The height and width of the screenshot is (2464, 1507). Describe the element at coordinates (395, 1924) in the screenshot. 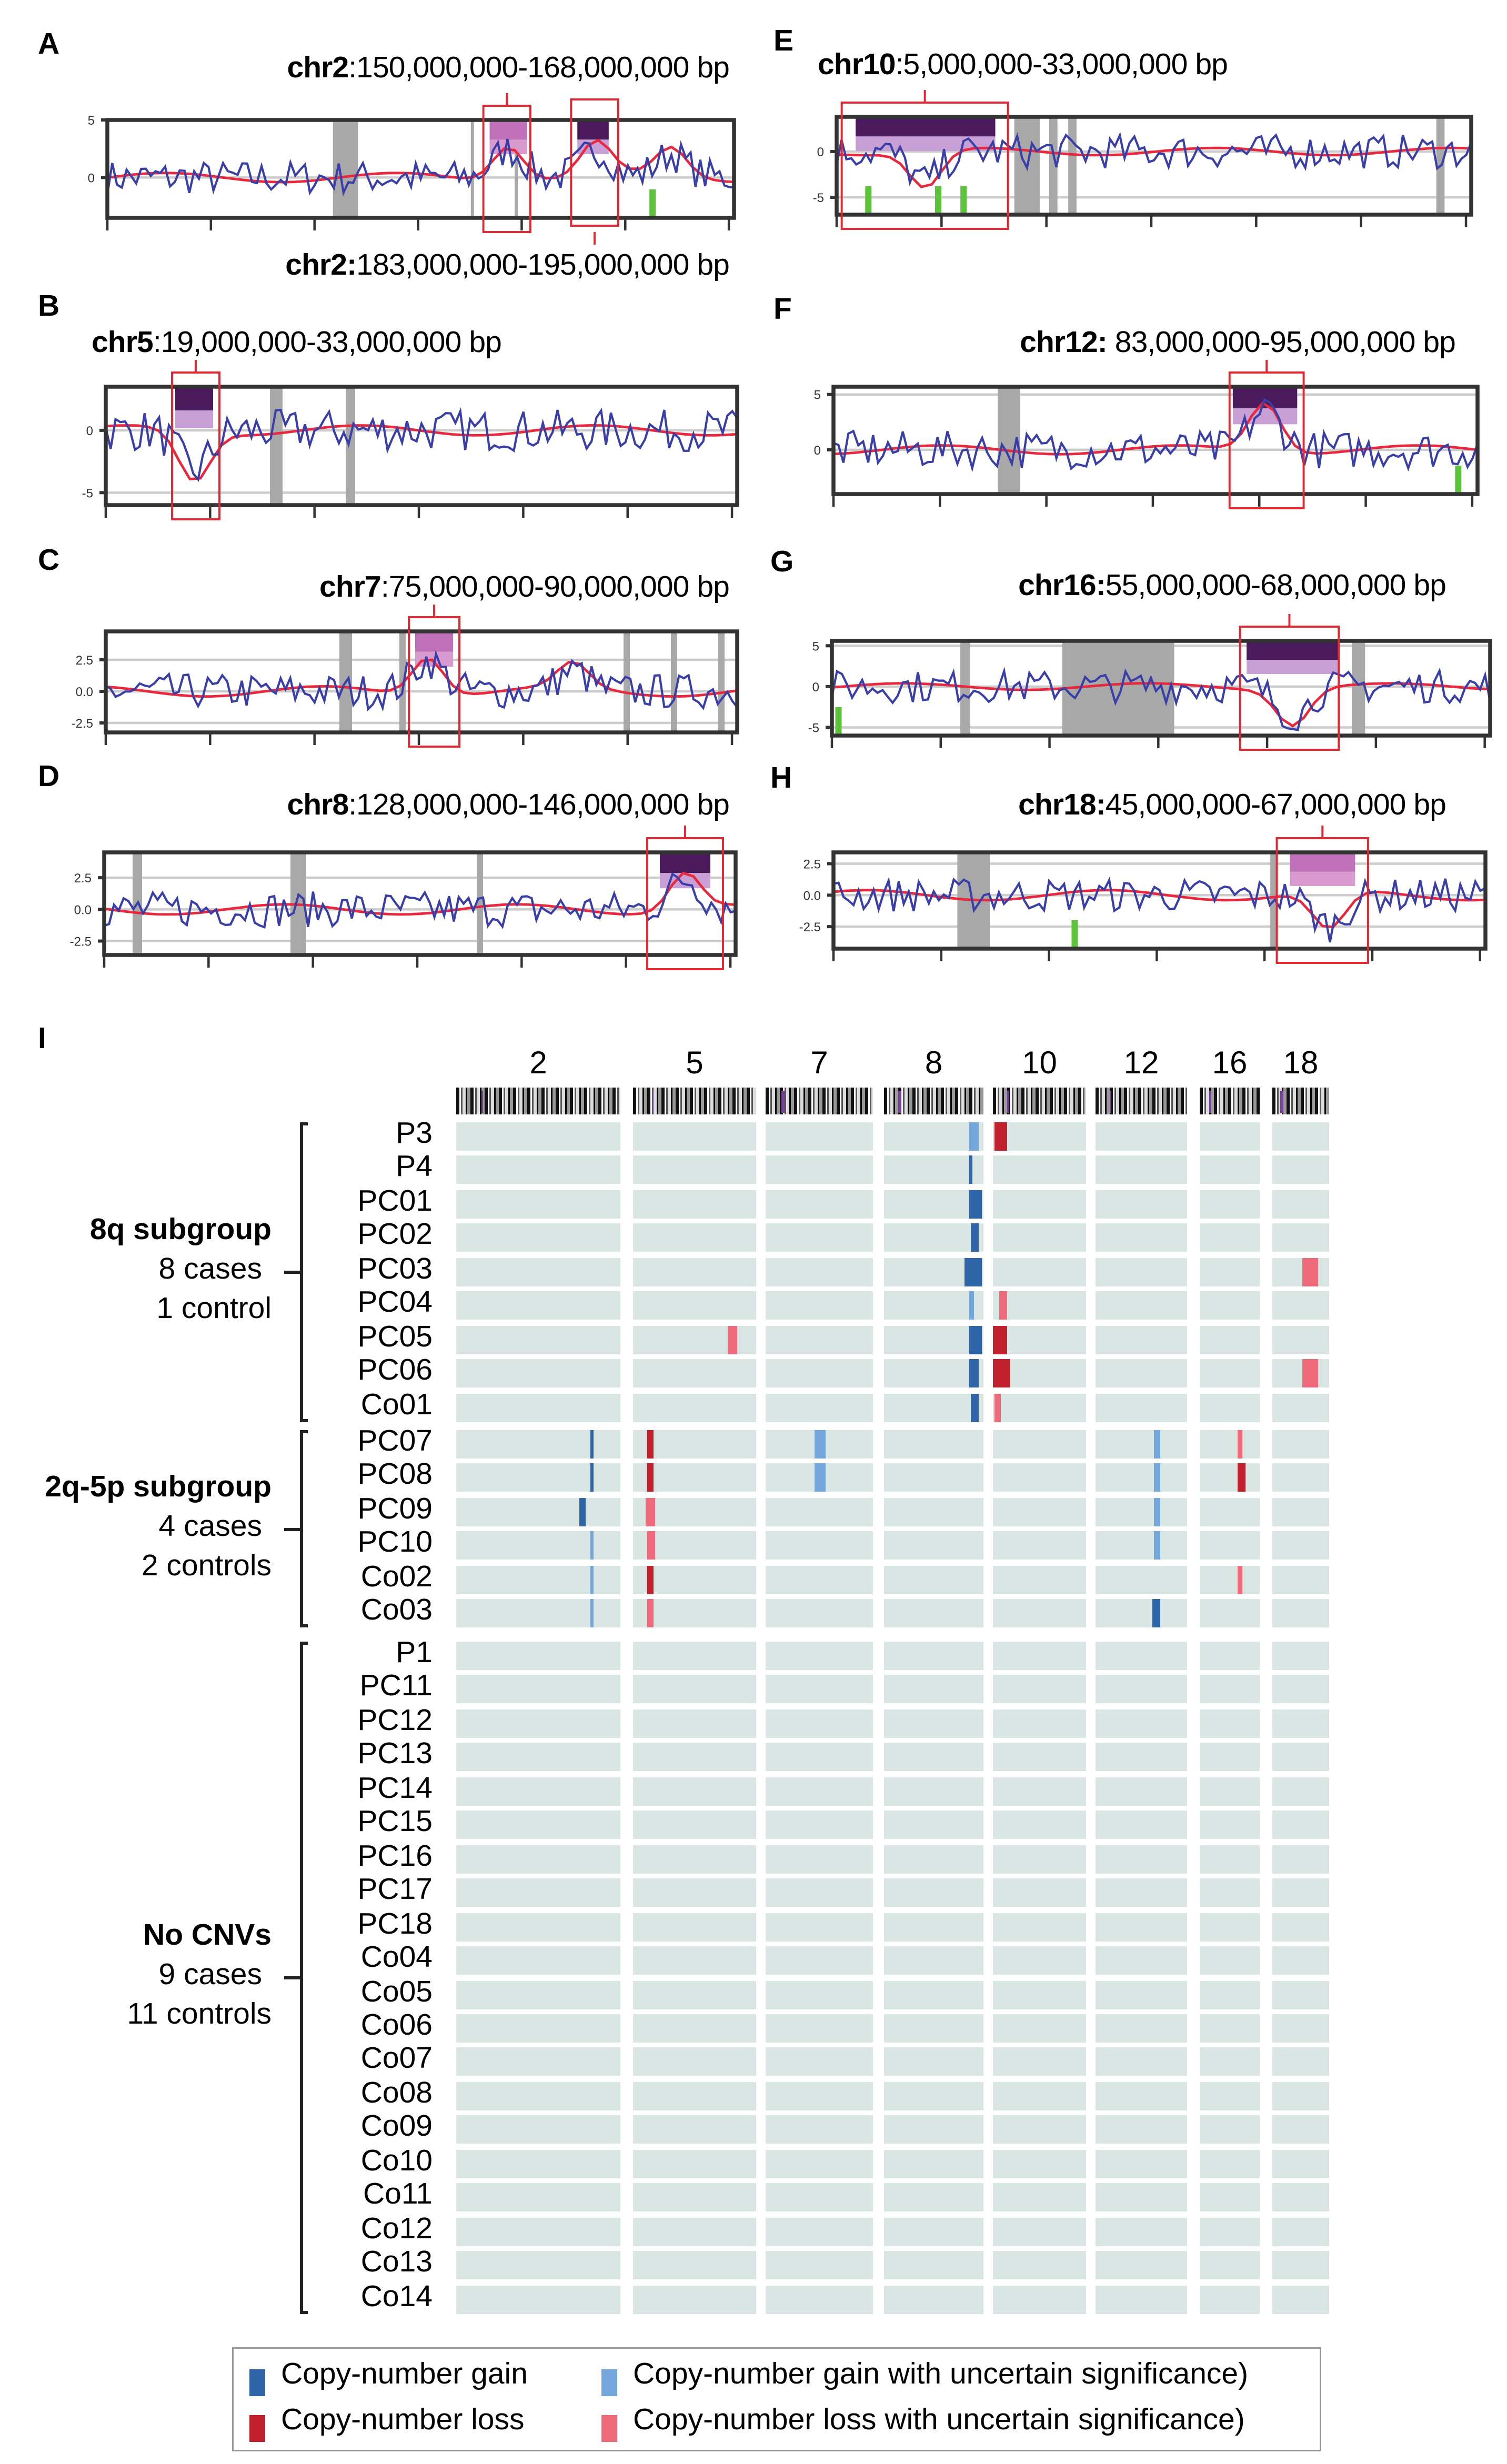

I see `sample-label-PC18: PC18` at that location.